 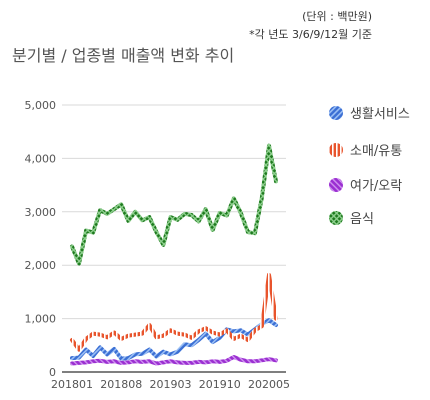 I want to click on y-tick-label: 3,000, so click(x=41, y=212).